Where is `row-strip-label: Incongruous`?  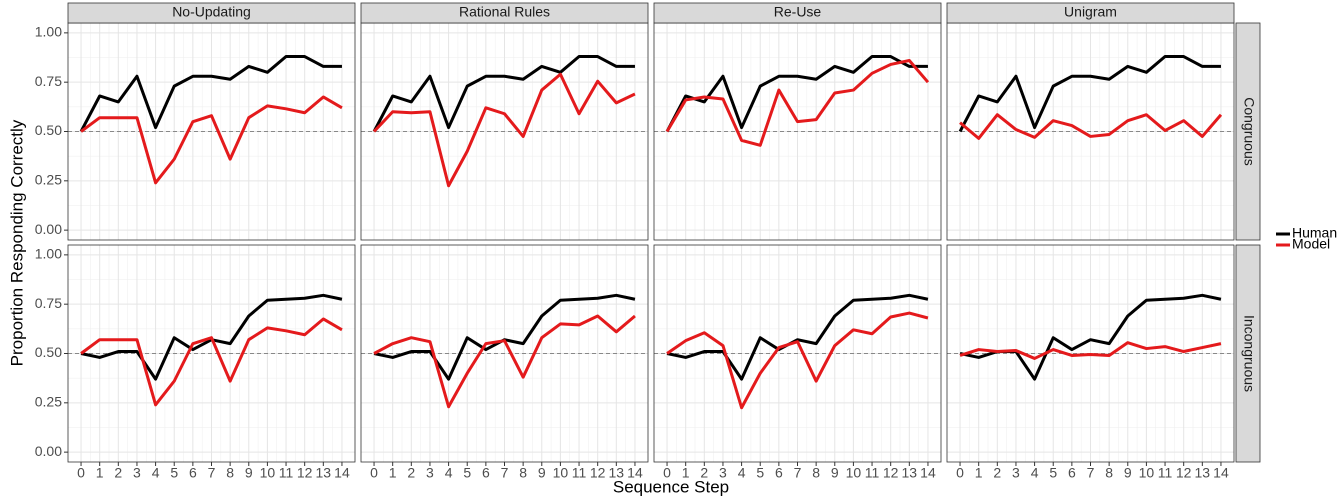 row-strip-label: Incongruous is located at coordinates (1249, 353).